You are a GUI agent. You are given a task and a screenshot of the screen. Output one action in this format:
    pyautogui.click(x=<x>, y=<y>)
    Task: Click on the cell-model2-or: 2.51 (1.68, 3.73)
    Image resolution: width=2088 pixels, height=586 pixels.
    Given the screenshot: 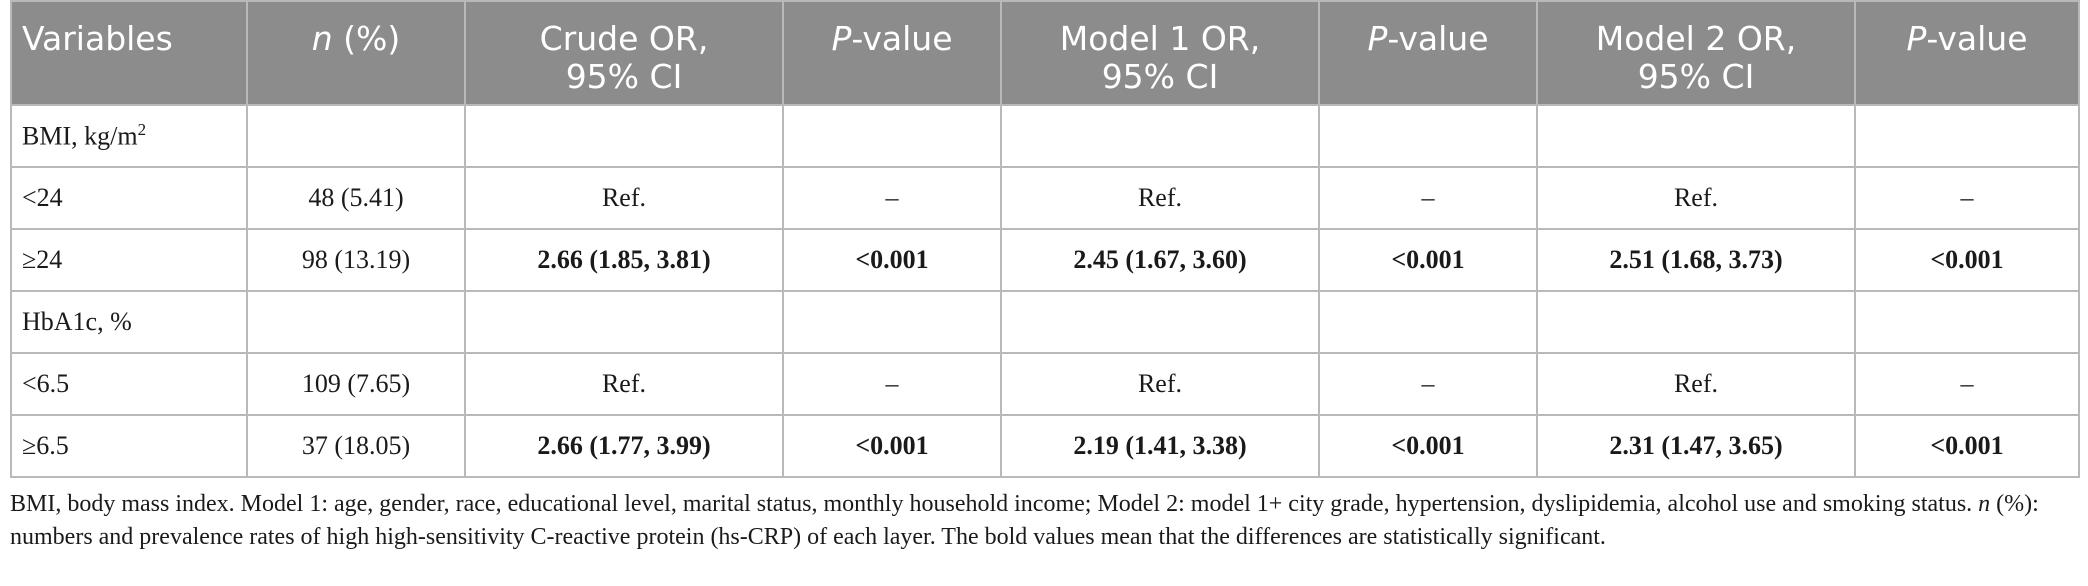 What is the action you would take?
    pyautogui.click(x=1696, y=260)
    